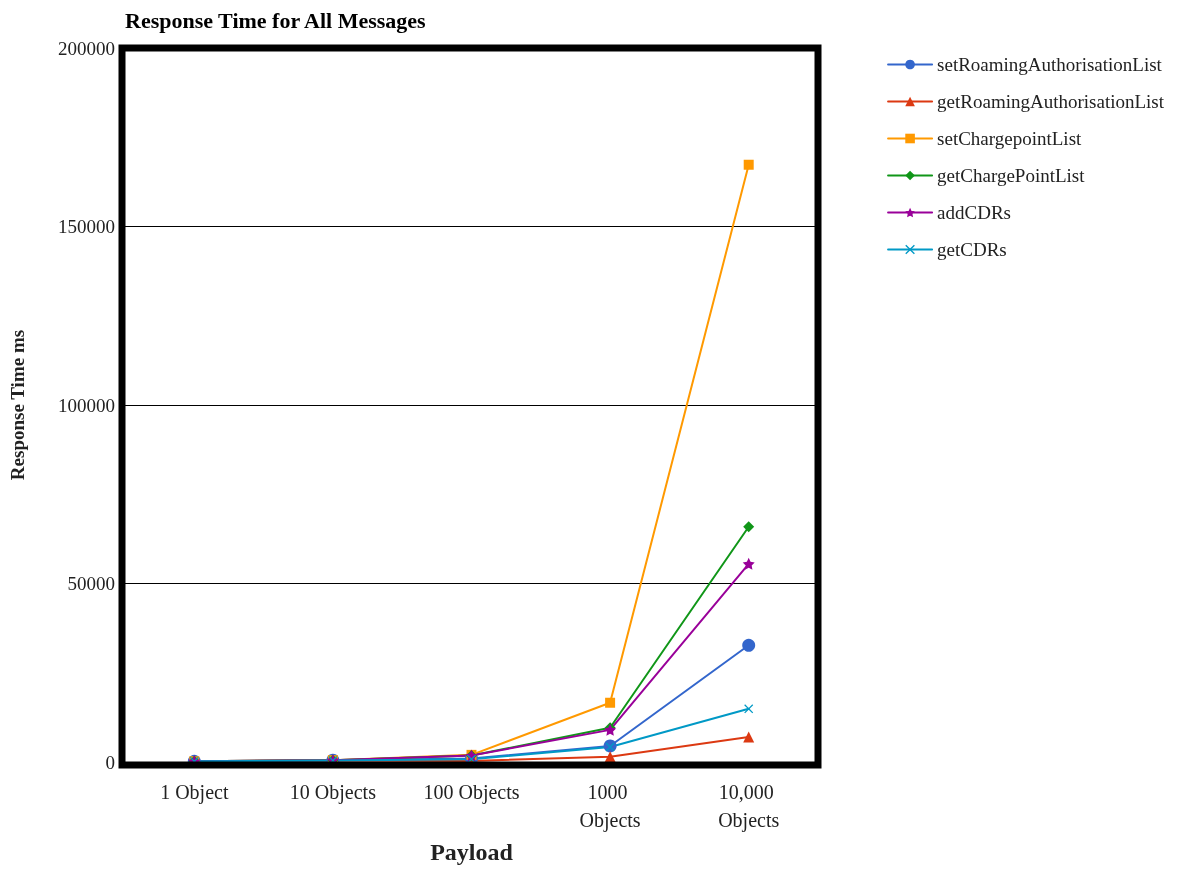 The width and height of the screenshot is (1179, 869). I want to click on x-tick-label: 10,000 Objects, so click(749, 806).